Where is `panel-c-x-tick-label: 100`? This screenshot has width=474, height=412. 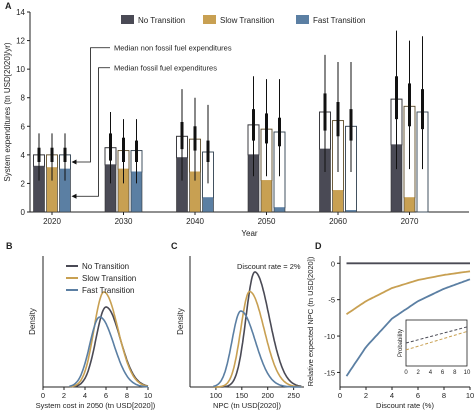 panel-c-x-tick-label: 100 is located at coordinates (216, 395).